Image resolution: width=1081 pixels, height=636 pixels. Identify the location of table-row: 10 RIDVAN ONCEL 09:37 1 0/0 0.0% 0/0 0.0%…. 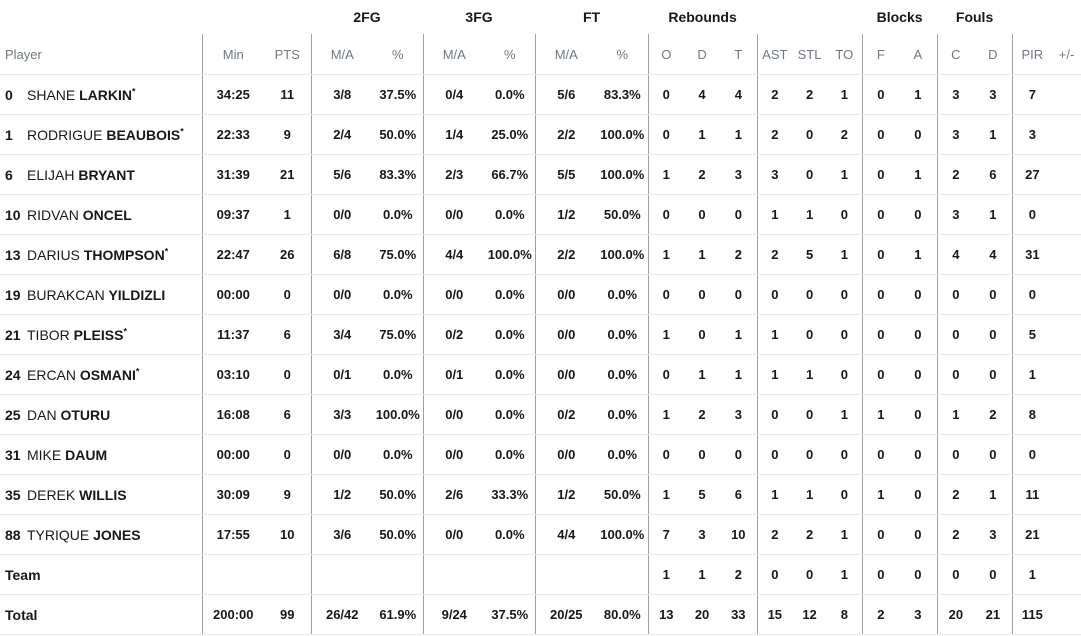
(540, 214).